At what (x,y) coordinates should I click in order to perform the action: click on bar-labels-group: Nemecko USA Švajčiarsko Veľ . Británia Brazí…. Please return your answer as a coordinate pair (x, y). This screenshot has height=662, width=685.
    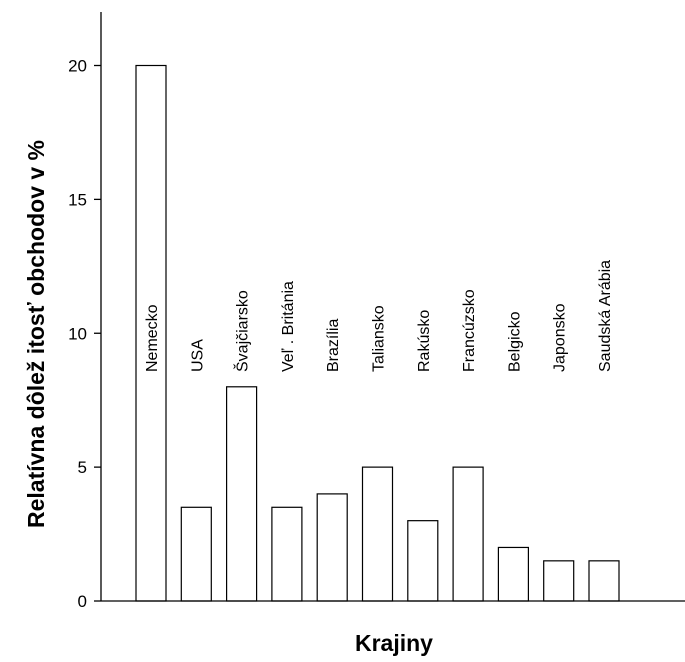
    Looking at the image, I should click on (379, 316).